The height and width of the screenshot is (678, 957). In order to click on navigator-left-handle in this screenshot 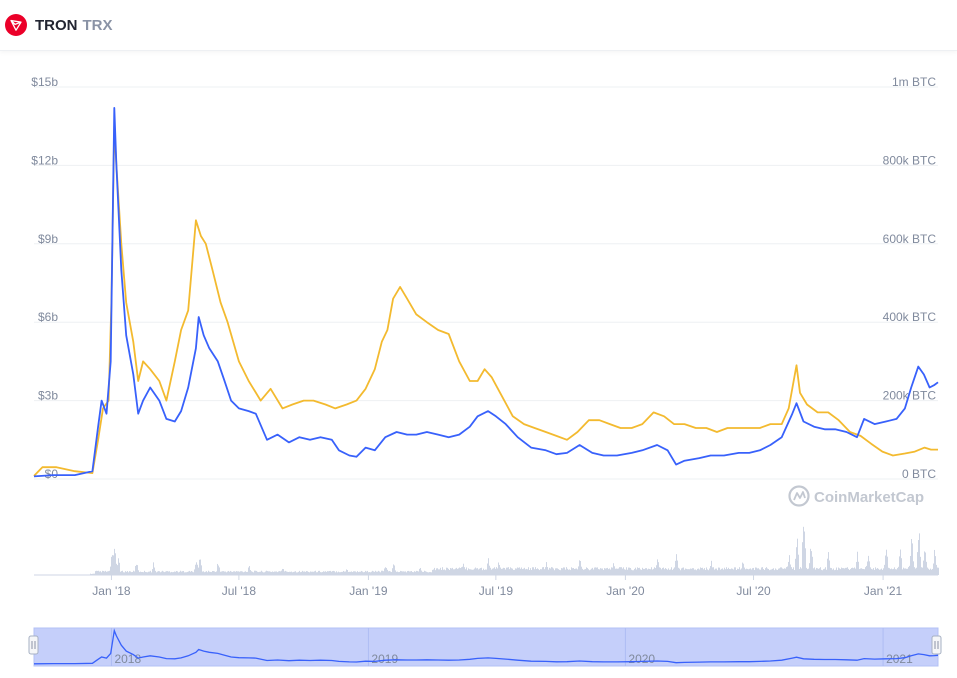, I will do `click(33, 645)`.